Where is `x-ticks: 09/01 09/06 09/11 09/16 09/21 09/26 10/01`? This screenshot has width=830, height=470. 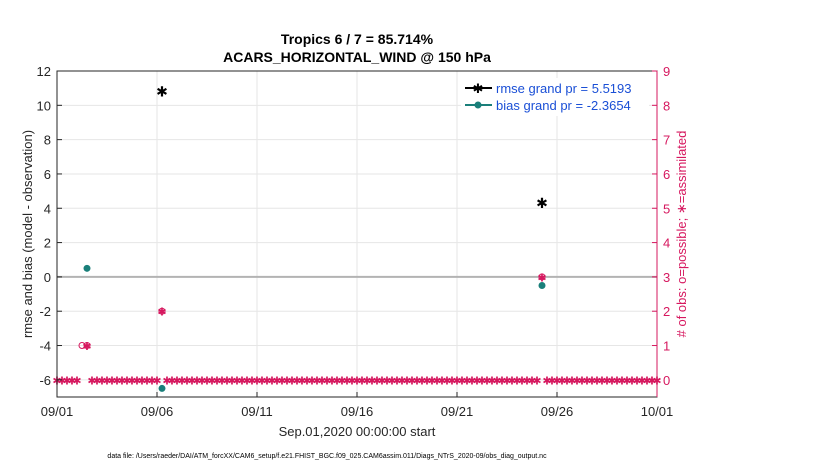 x-ticks: 09/01 09/06 09/11 09/16 09/21 09/26 10/01 is located at coordinates (357, 405).